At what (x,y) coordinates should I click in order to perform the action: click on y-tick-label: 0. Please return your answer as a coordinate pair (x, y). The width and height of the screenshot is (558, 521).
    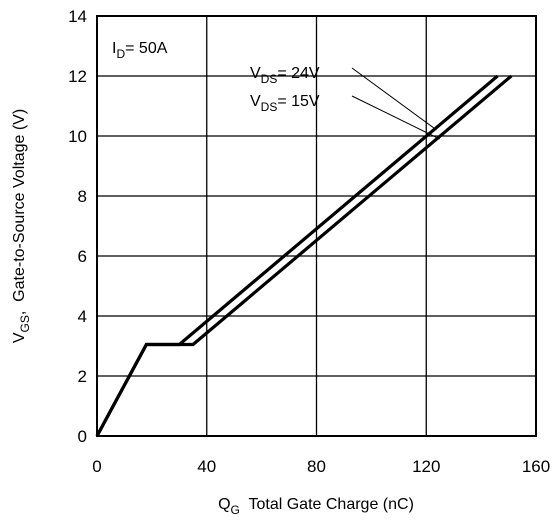
    Looking at the image, I should click on (82, 436).